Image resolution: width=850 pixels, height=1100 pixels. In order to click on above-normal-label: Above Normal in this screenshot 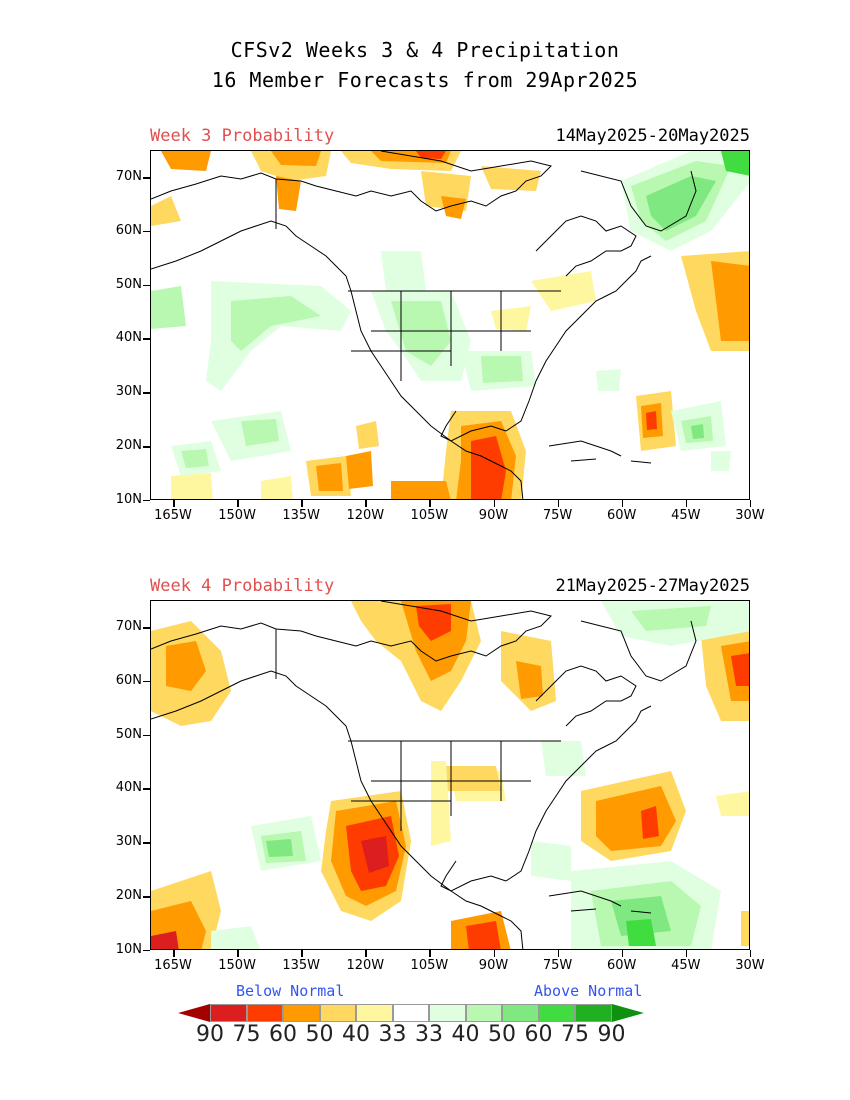, I will do `click(588, 991)`.